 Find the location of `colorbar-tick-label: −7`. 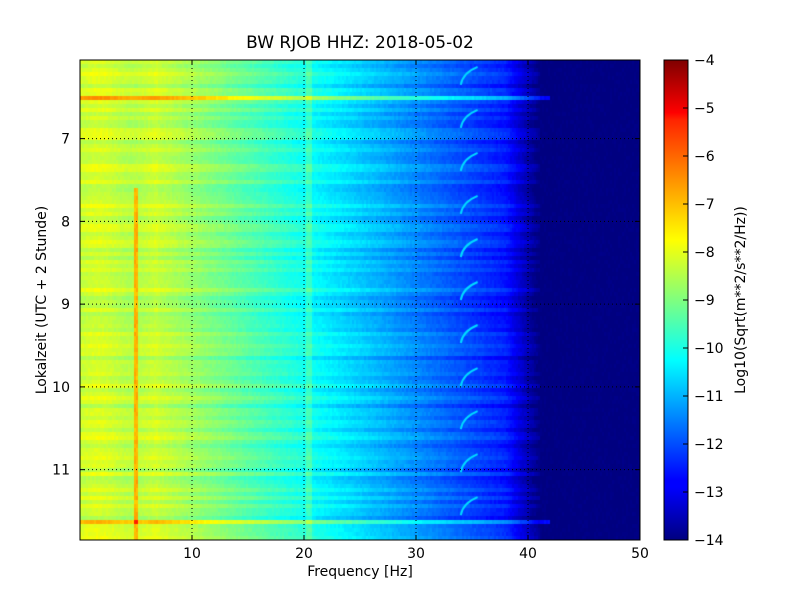

colorbar-tick-label: −7 is located at coordinates (704, 205).